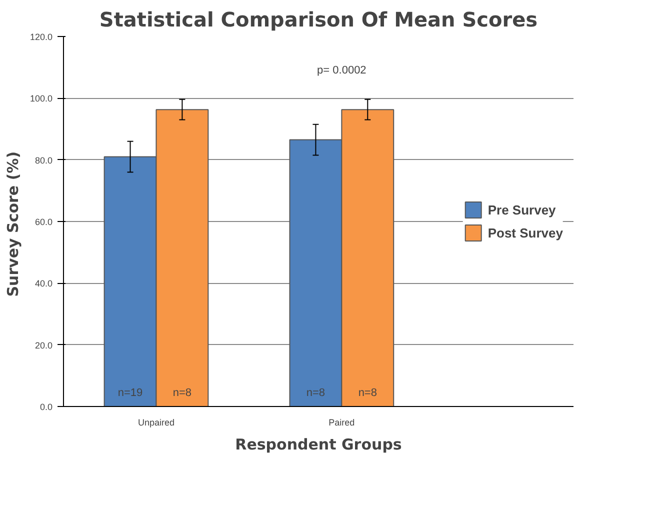 This screenshot has width=647, height=518. What do you see at coordinates (318, 445) in the screenshot?
I see `x-axis-title: Respondent Groups` at bounding box center [318, 445].